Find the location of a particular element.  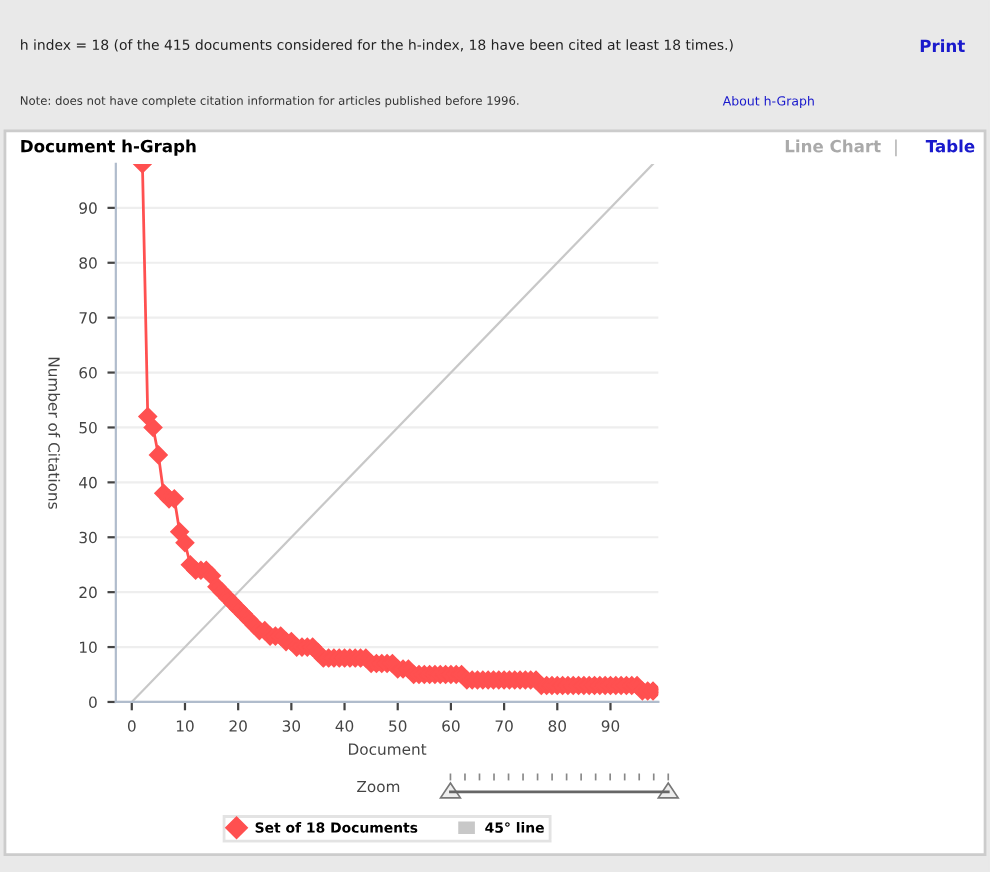

chart-title: Document h-Graph is located at coordinates (108, 147).